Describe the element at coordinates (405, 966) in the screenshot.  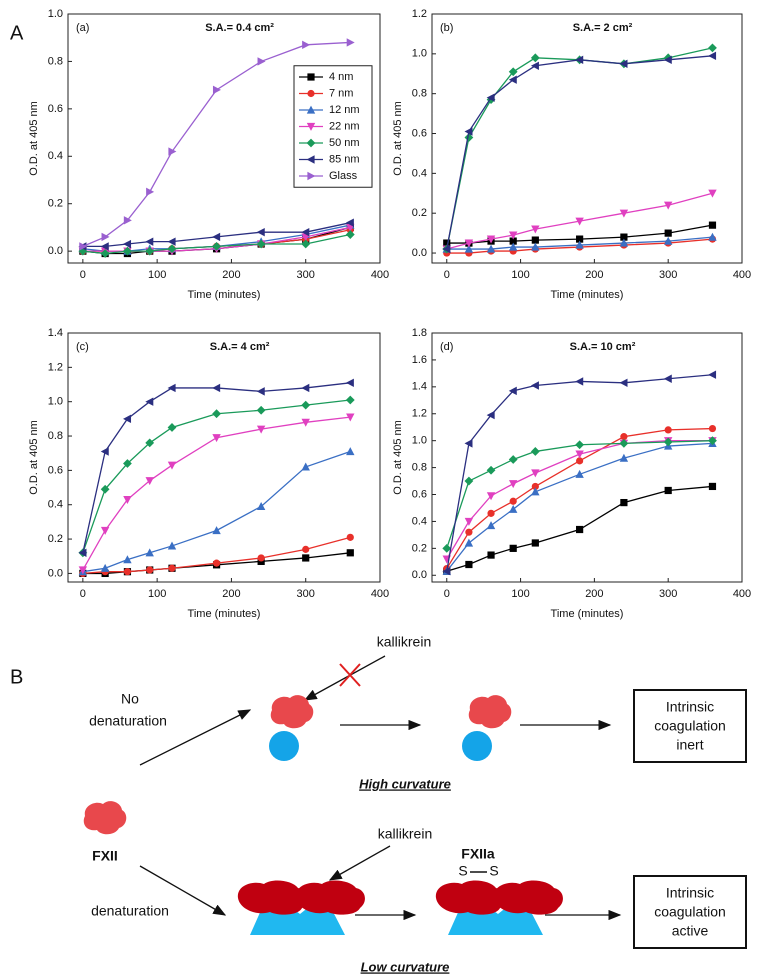
I see `caption: Low curvature` at that location.